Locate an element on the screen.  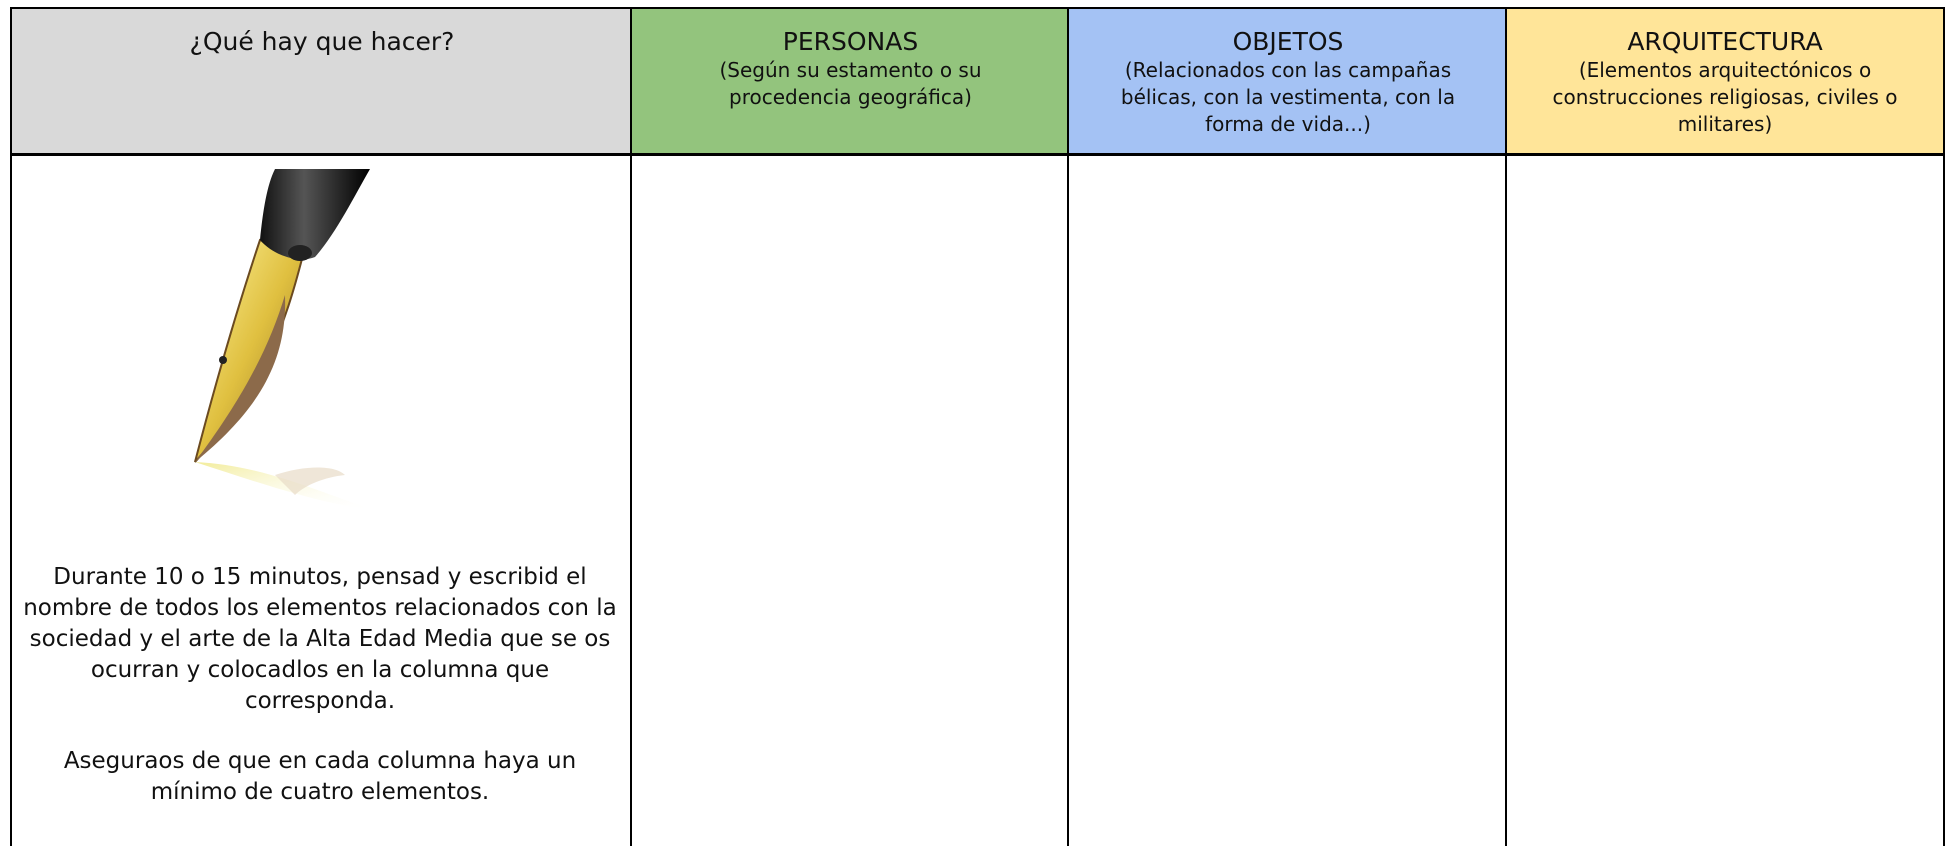
header-title: OBJETOS is located at coordinates (1288, 41).